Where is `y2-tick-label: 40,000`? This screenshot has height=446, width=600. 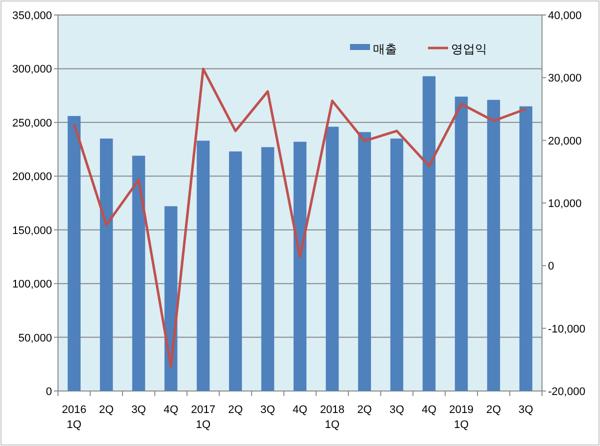
y2-tick-label: 40,000 is located at coordinates (565, 16).